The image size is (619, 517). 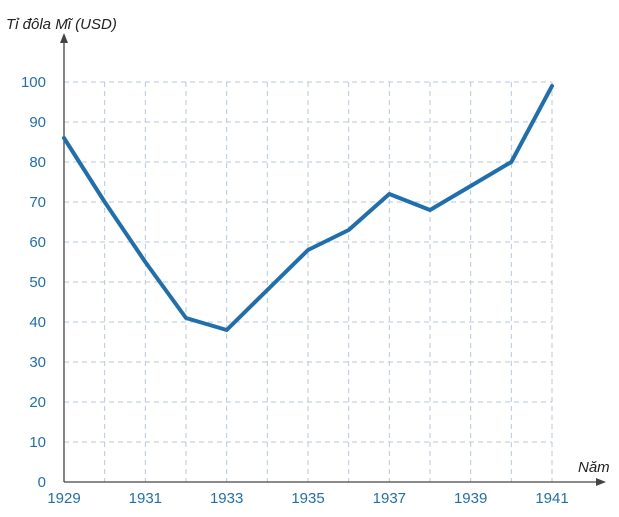 I want to click on y-tick-labels: 0 10 20 30 40 50 60 70 80 90 100, so click(x=33, y=282).